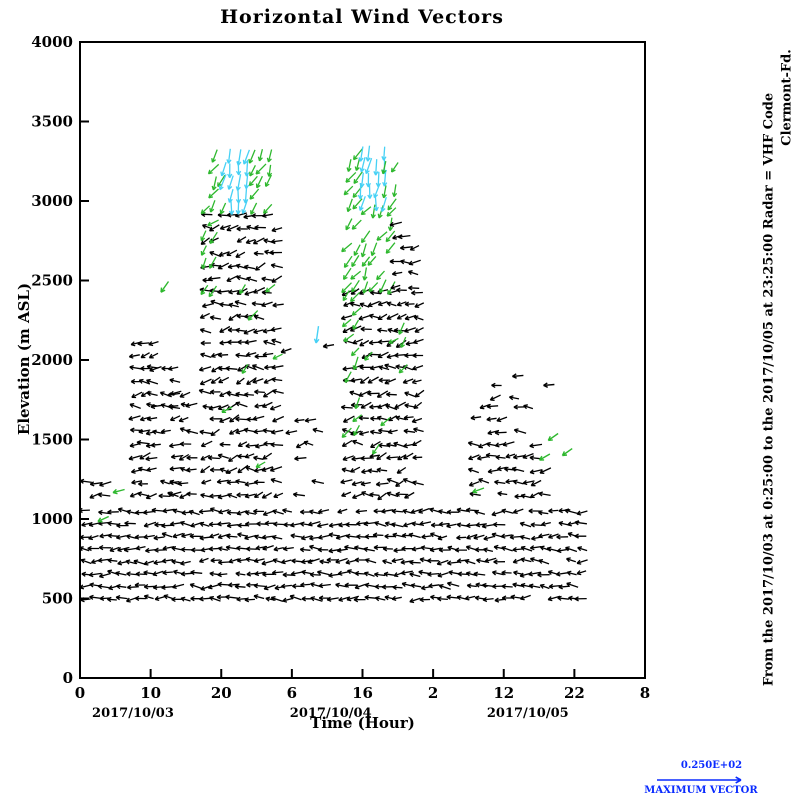  What do you see at coordinates (68, 678) in the screenshot?
I see `y-tick-label: 0` at bounding box center [68, 678].